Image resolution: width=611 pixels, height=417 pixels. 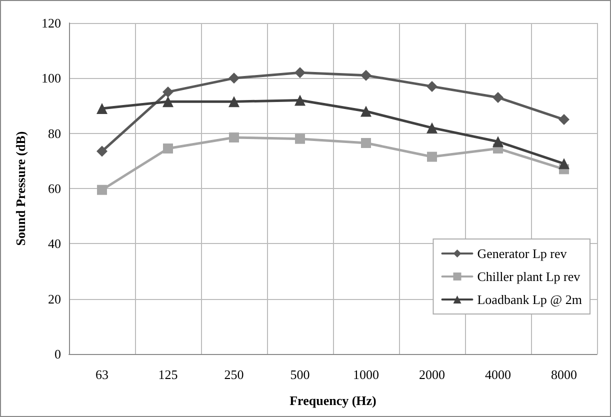 I want to click on y-tick-label: 20, so click(x=54, y=298).